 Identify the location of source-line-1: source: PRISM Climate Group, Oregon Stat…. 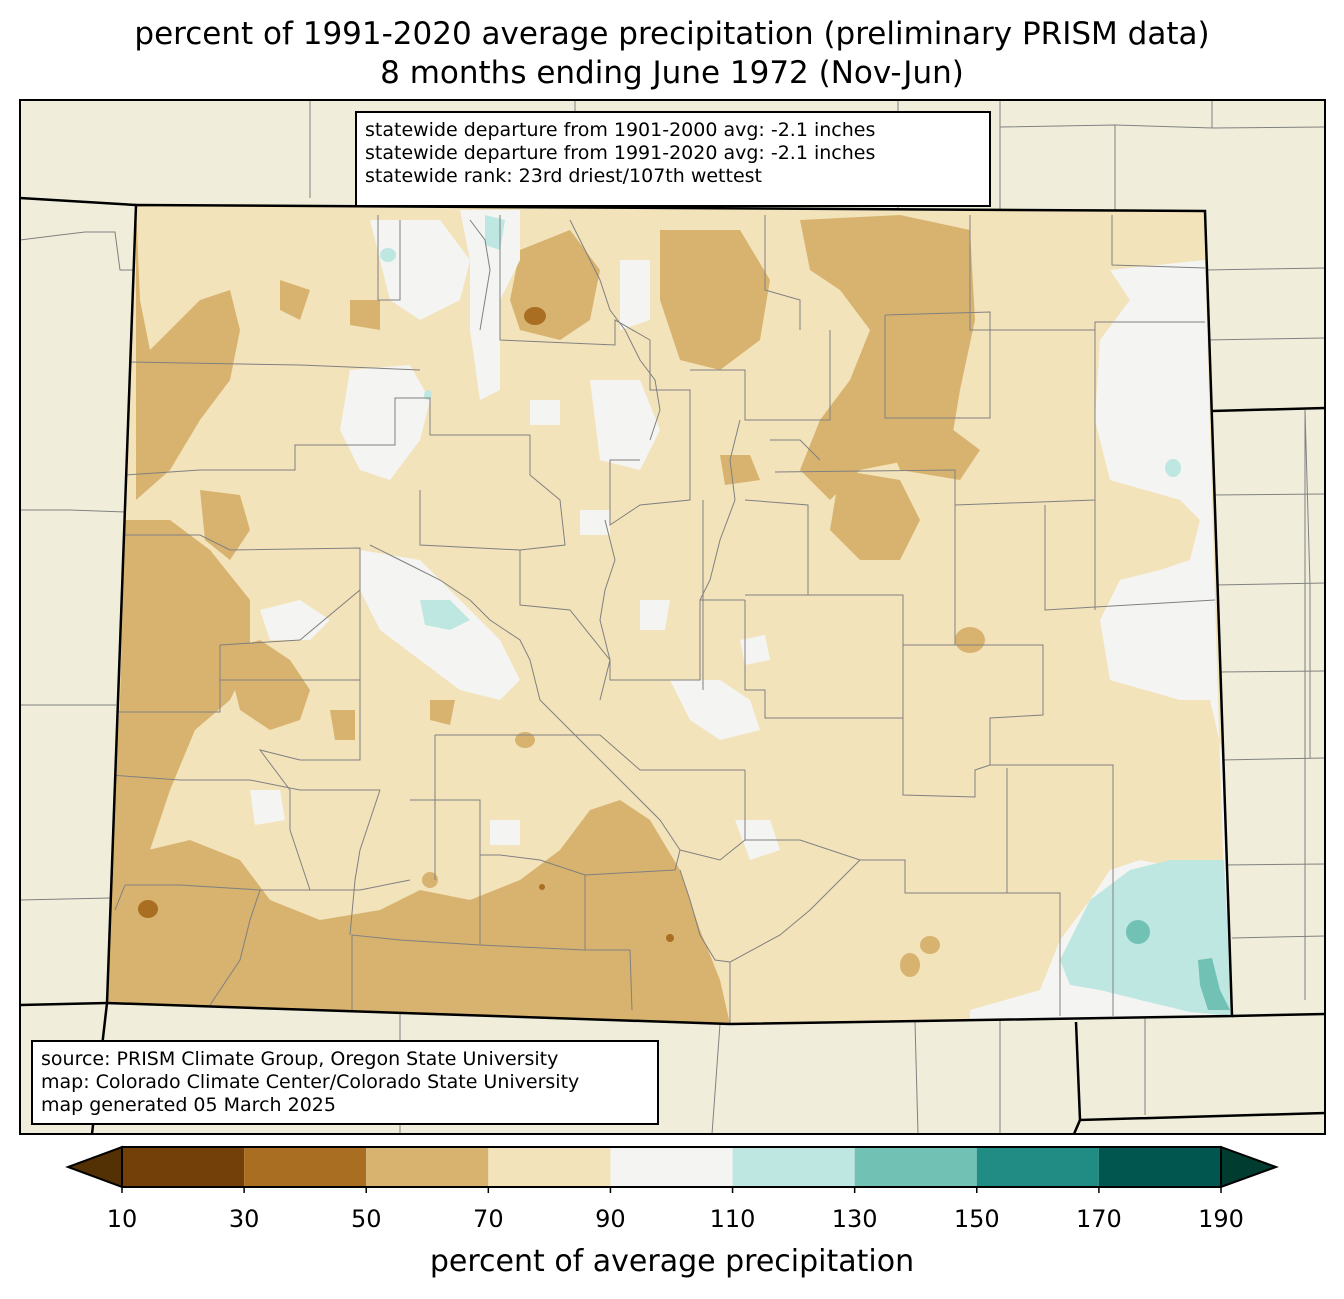
(300, 1059).